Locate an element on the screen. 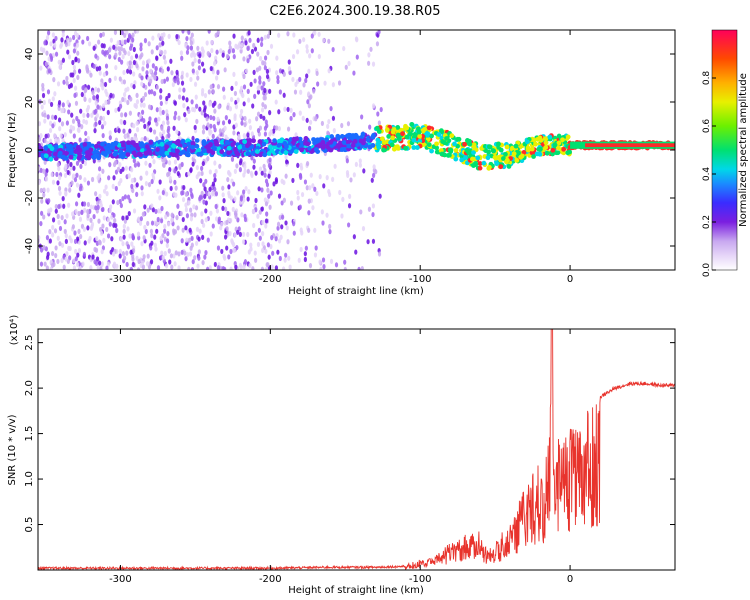 This screenshot has width=750, height=600. colorbar-tick-label-3: 0.6 is located at coordinates (707, 126).